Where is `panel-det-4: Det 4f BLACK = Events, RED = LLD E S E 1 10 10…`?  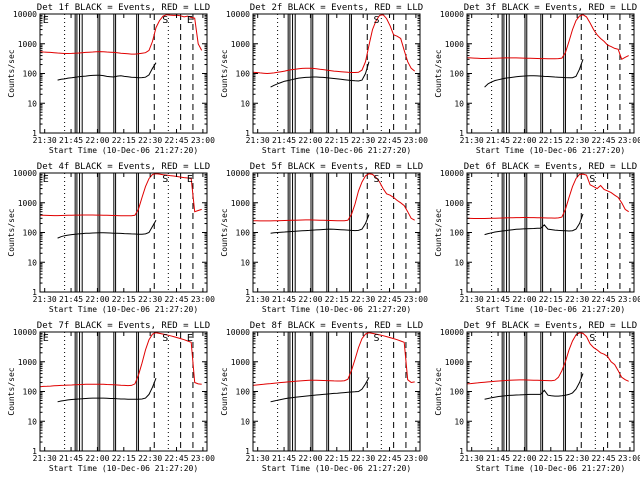 panel-det-4: Det 4f BLACK = Events, RED = LLD E S E 1 10 10… is located at coordinates (111, 238).